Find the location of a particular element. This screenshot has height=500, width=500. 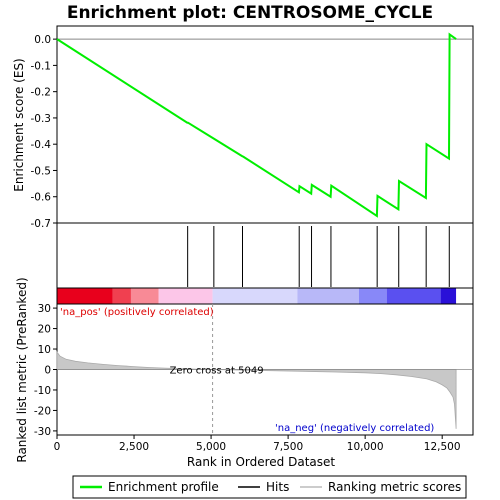

hits-markers is located at coordinates (318, 256).